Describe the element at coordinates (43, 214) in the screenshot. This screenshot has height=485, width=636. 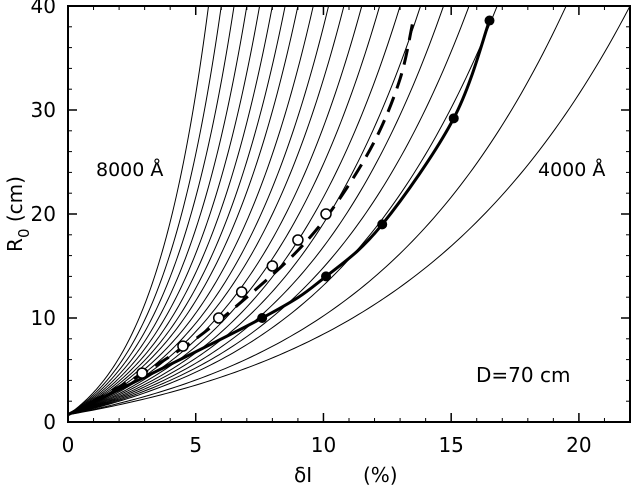
I see `y-tick-label: 20` at that location.